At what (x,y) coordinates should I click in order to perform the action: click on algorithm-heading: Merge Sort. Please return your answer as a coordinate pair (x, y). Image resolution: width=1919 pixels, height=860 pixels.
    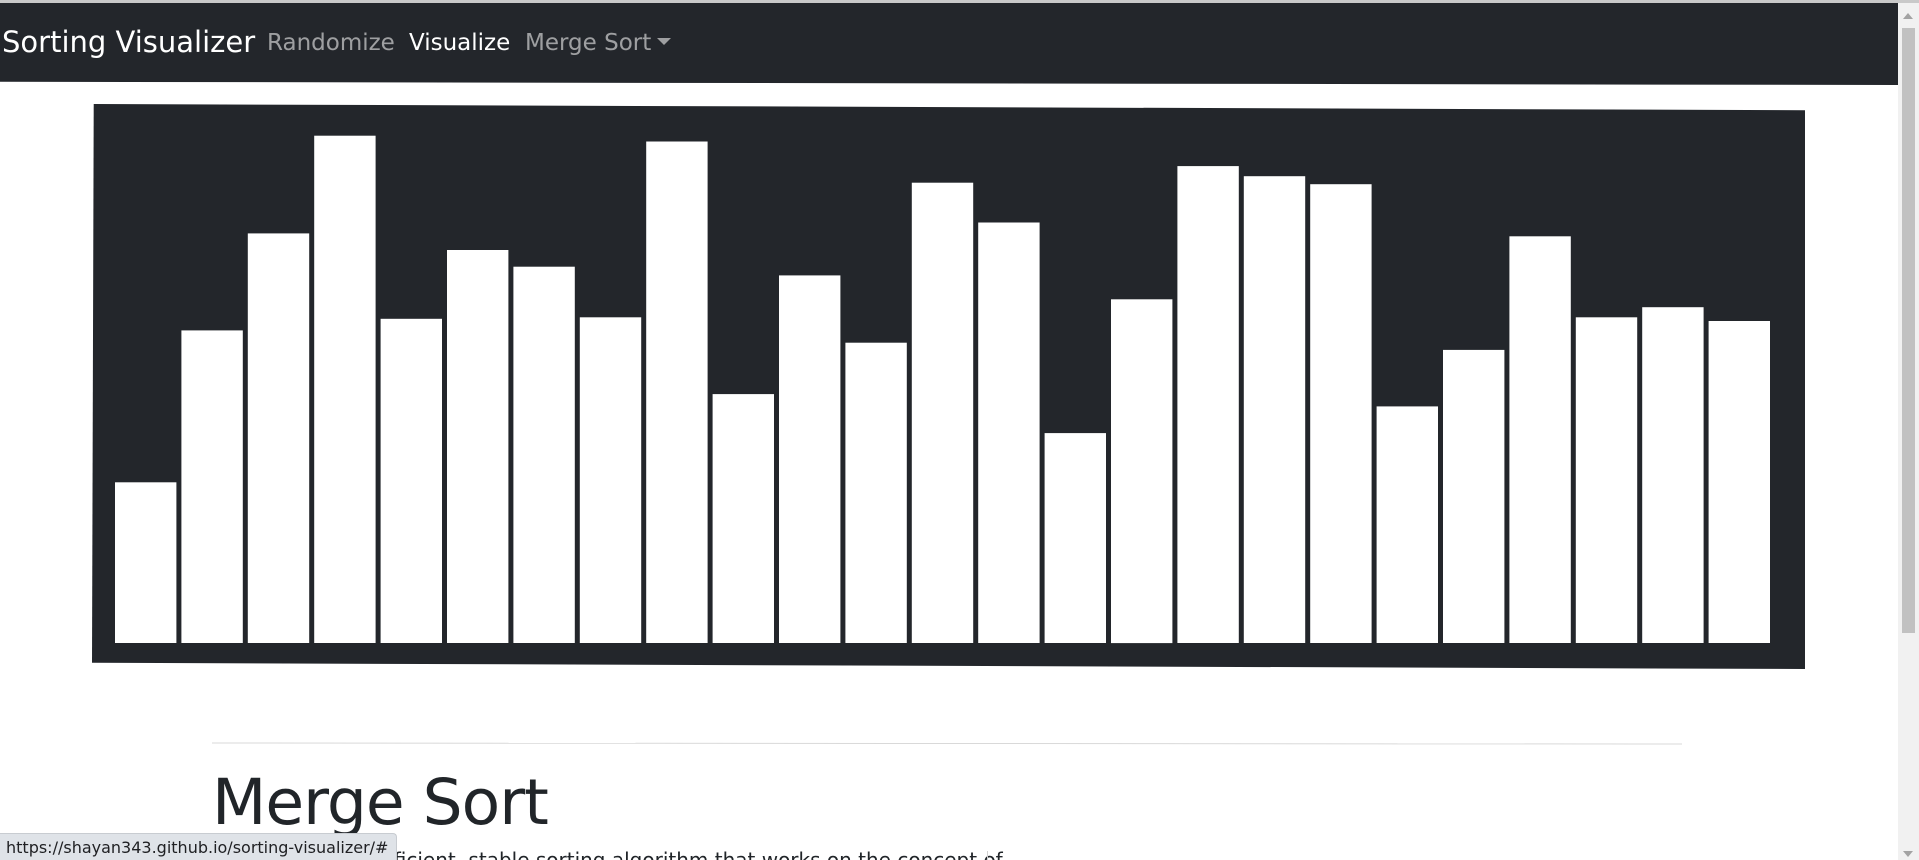
    Looking at the image, I should click on (380, 802).